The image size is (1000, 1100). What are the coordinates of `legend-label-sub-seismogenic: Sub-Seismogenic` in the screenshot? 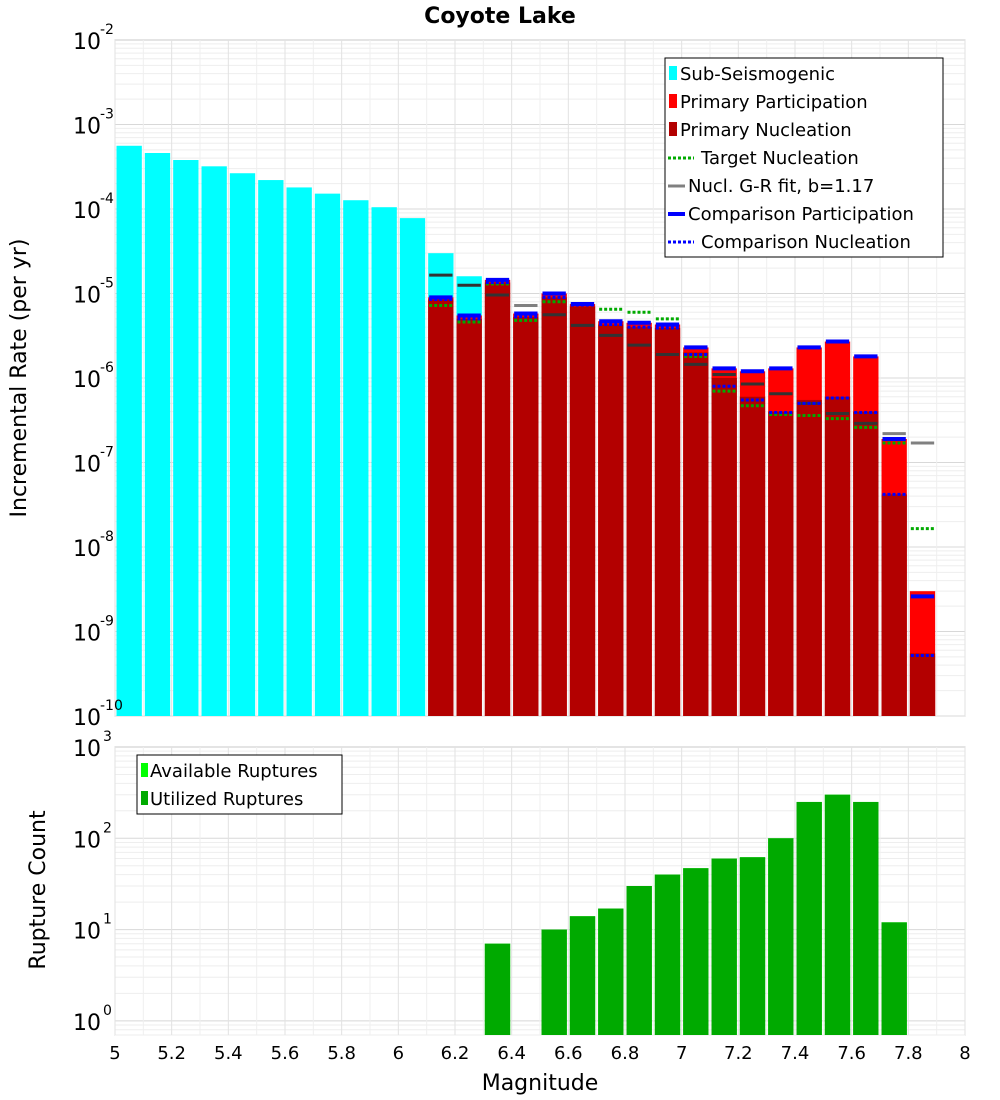 It's located at (757, 74).